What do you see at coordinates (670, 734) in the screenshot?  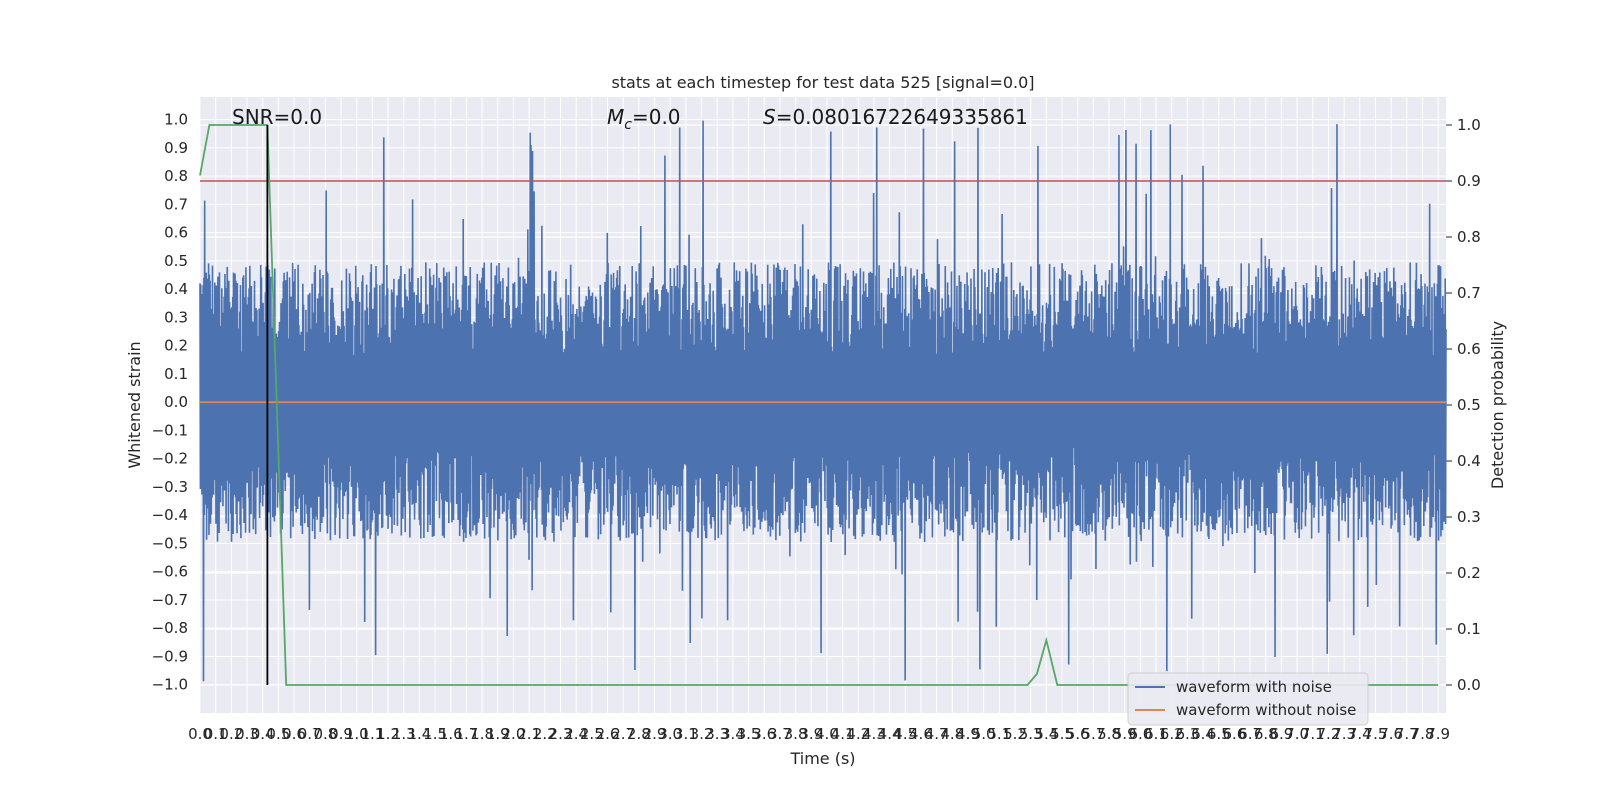 I see `x-tick-label: 3.0` at bounding box center [670, 734].